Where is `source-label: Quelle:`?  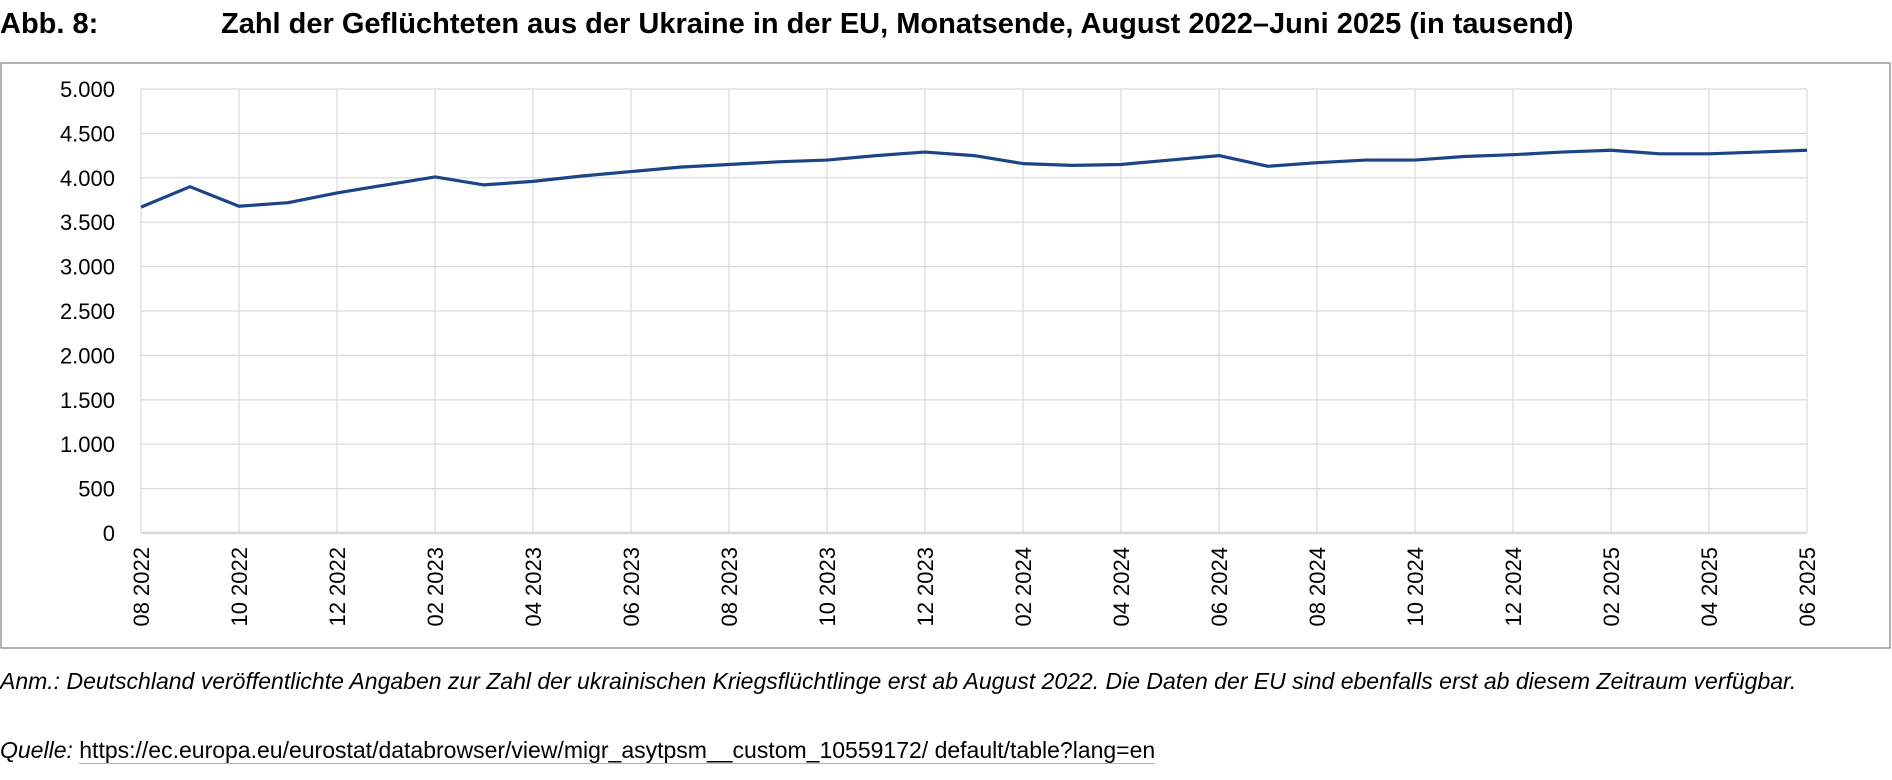
source-label: Quelle: is located at coordinates (36, 750).